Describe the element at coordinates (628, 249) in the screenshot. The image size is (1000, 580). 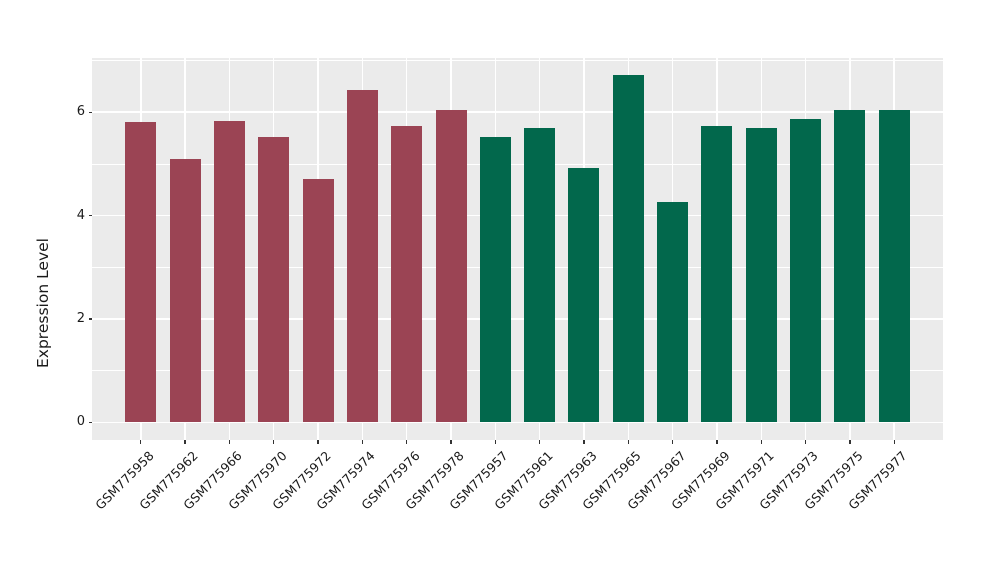
I see `bar-GSM775965` at that location.